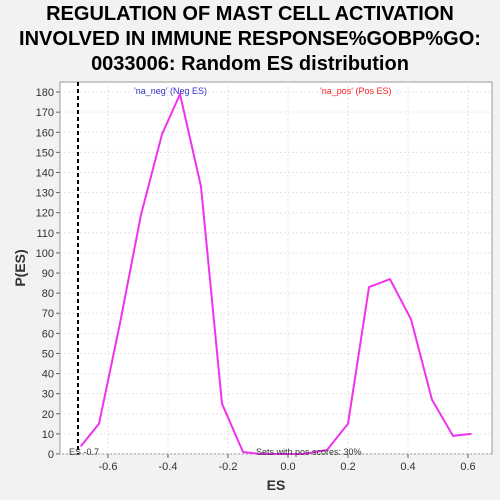  What do you see at coordinates (170, 91) in the screenshot?
I see `legend-neg-label: 'na_neg' (Neg ES)` at bounding box center [170, 91].